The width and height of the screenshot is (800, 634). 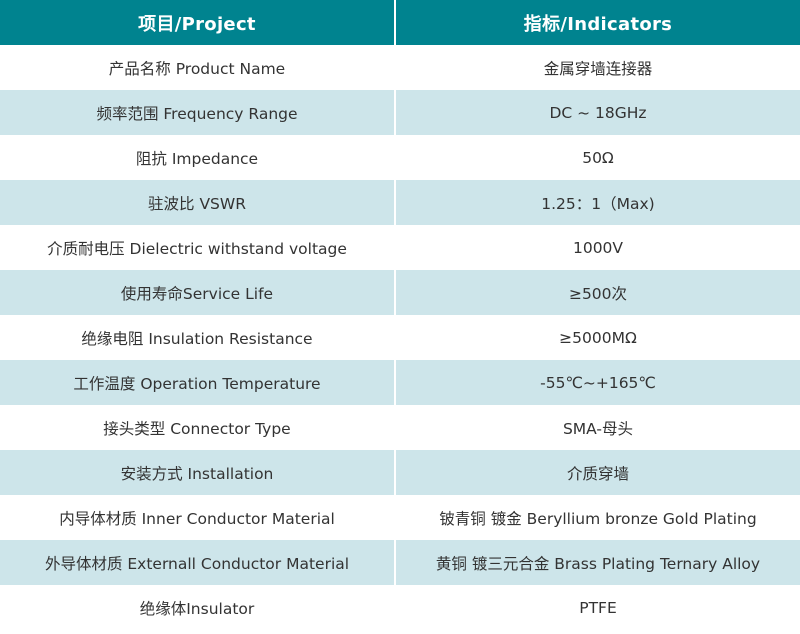 What do you see at coordinates (198, 607) in the screenshot?
I see `row-item-insulator: 绝缘体Insulator` at bounding box center [198, 607].